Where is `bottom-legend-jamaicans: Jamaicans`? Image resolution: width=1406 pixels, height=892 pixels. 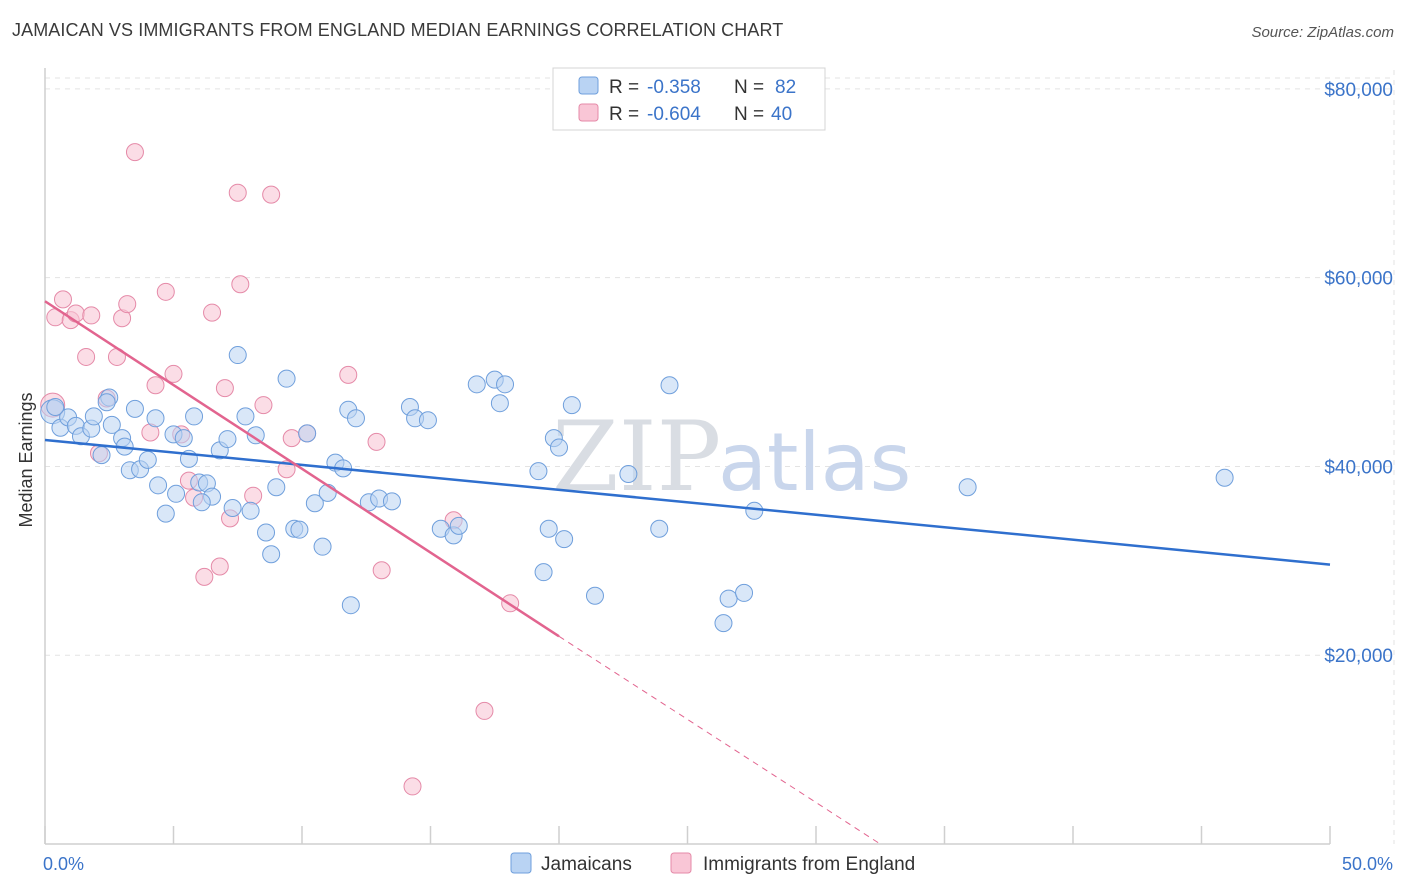
bottom-legend-jamaicans: Jamaicans is located at coordinates (586, 864).